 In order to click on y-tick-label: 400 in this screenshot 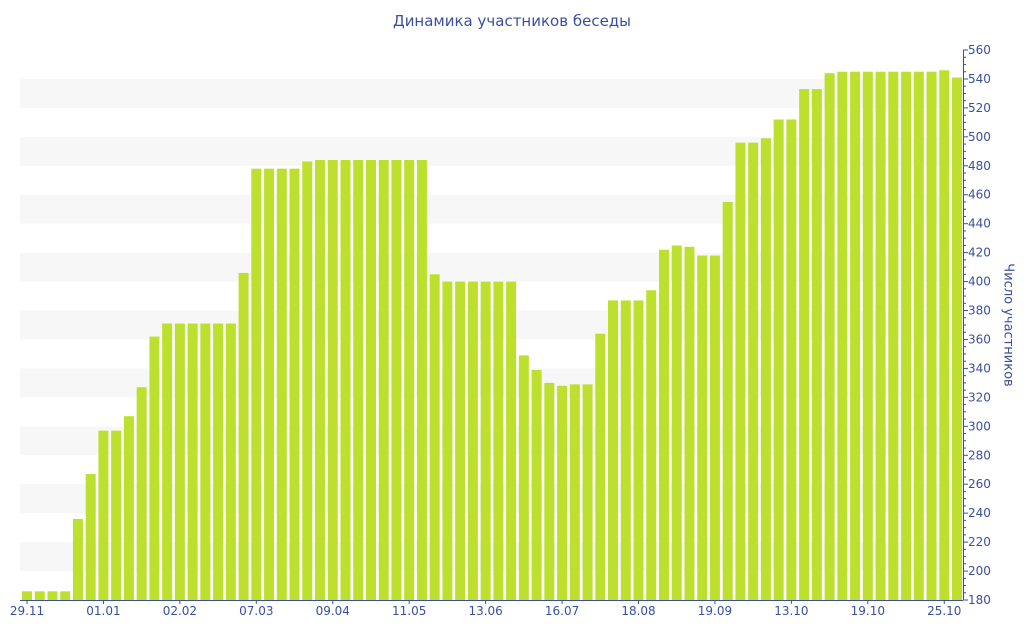, I will do `click(979, 282)`.